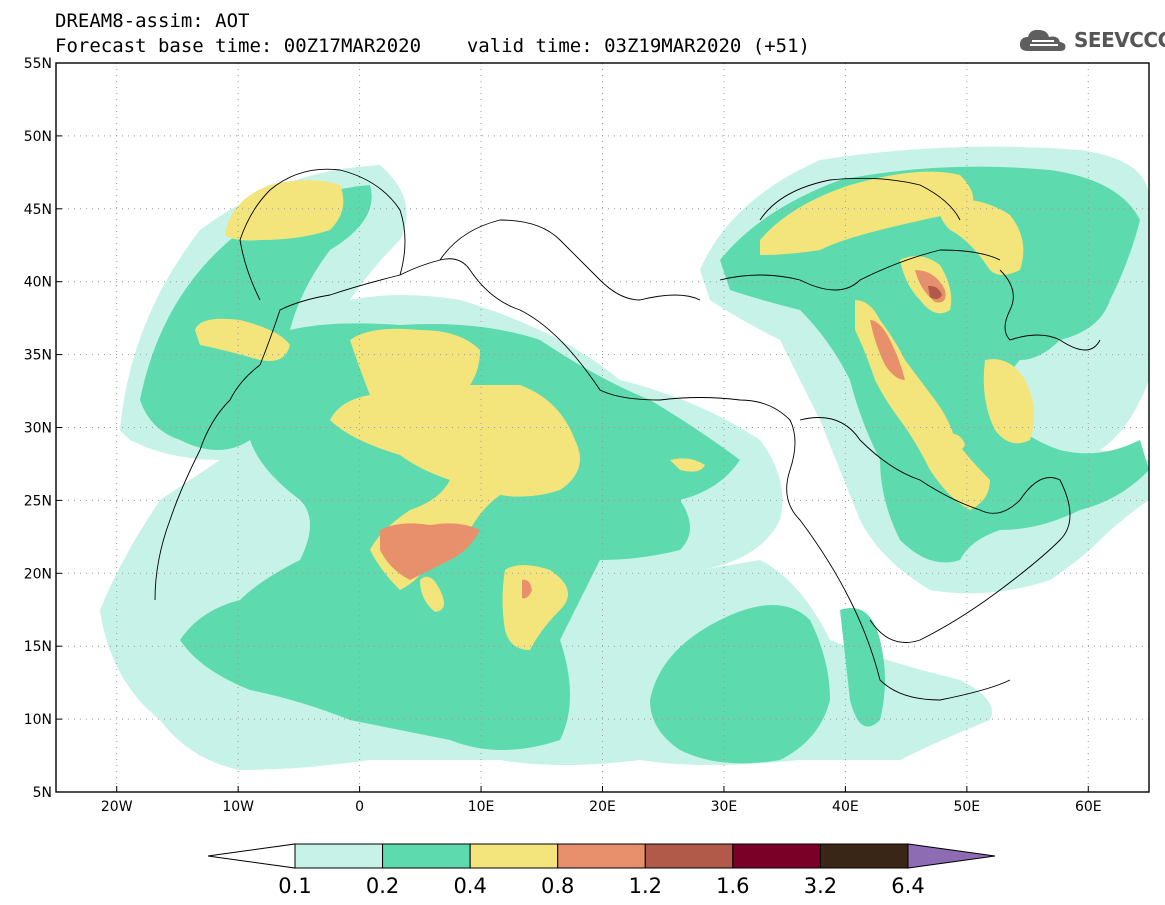 The width and height of the screenshot is (1165, 905). Describe the element at coordinates (38, 429) in the screenshot. I see `lat-tick-label: 30N` at that location.